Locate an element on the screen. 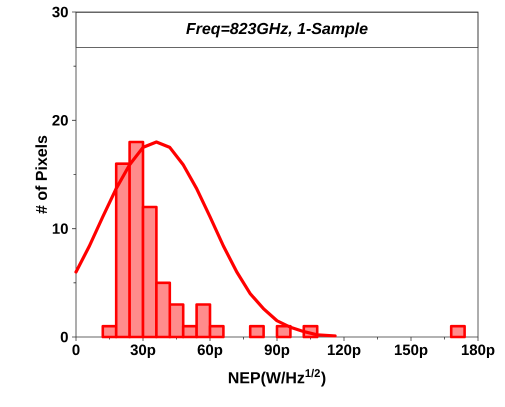 This screenshot has width=505, height=407. x-tick-label: 180p is located at coordinates (478, 351).